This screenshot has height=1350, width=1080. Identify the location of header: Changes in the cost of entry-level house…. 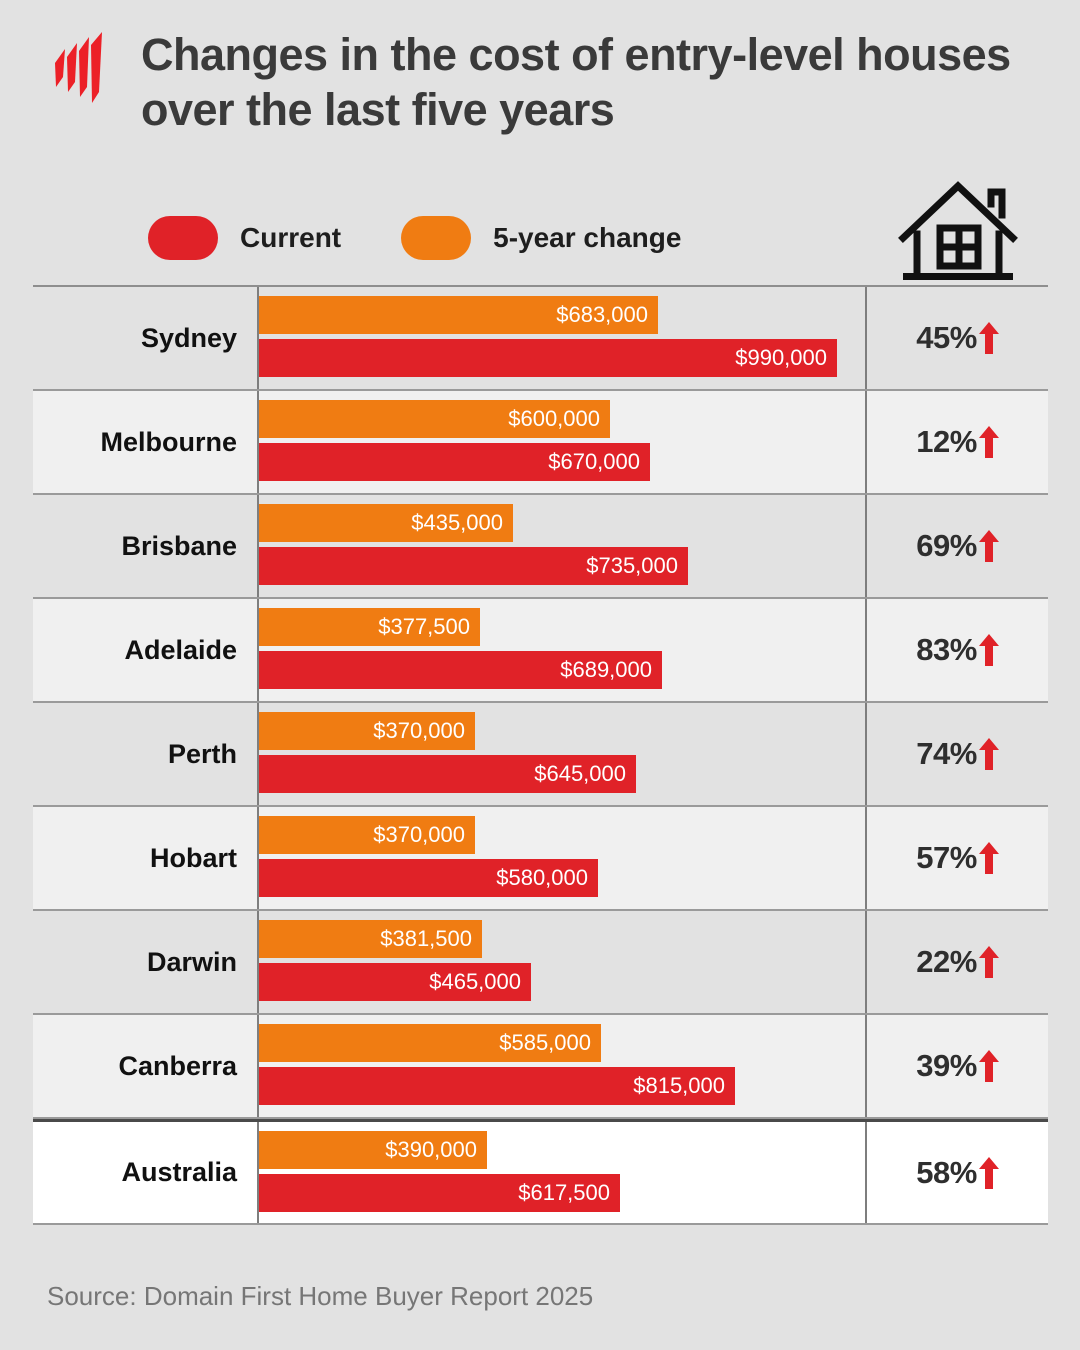
(540, 87).